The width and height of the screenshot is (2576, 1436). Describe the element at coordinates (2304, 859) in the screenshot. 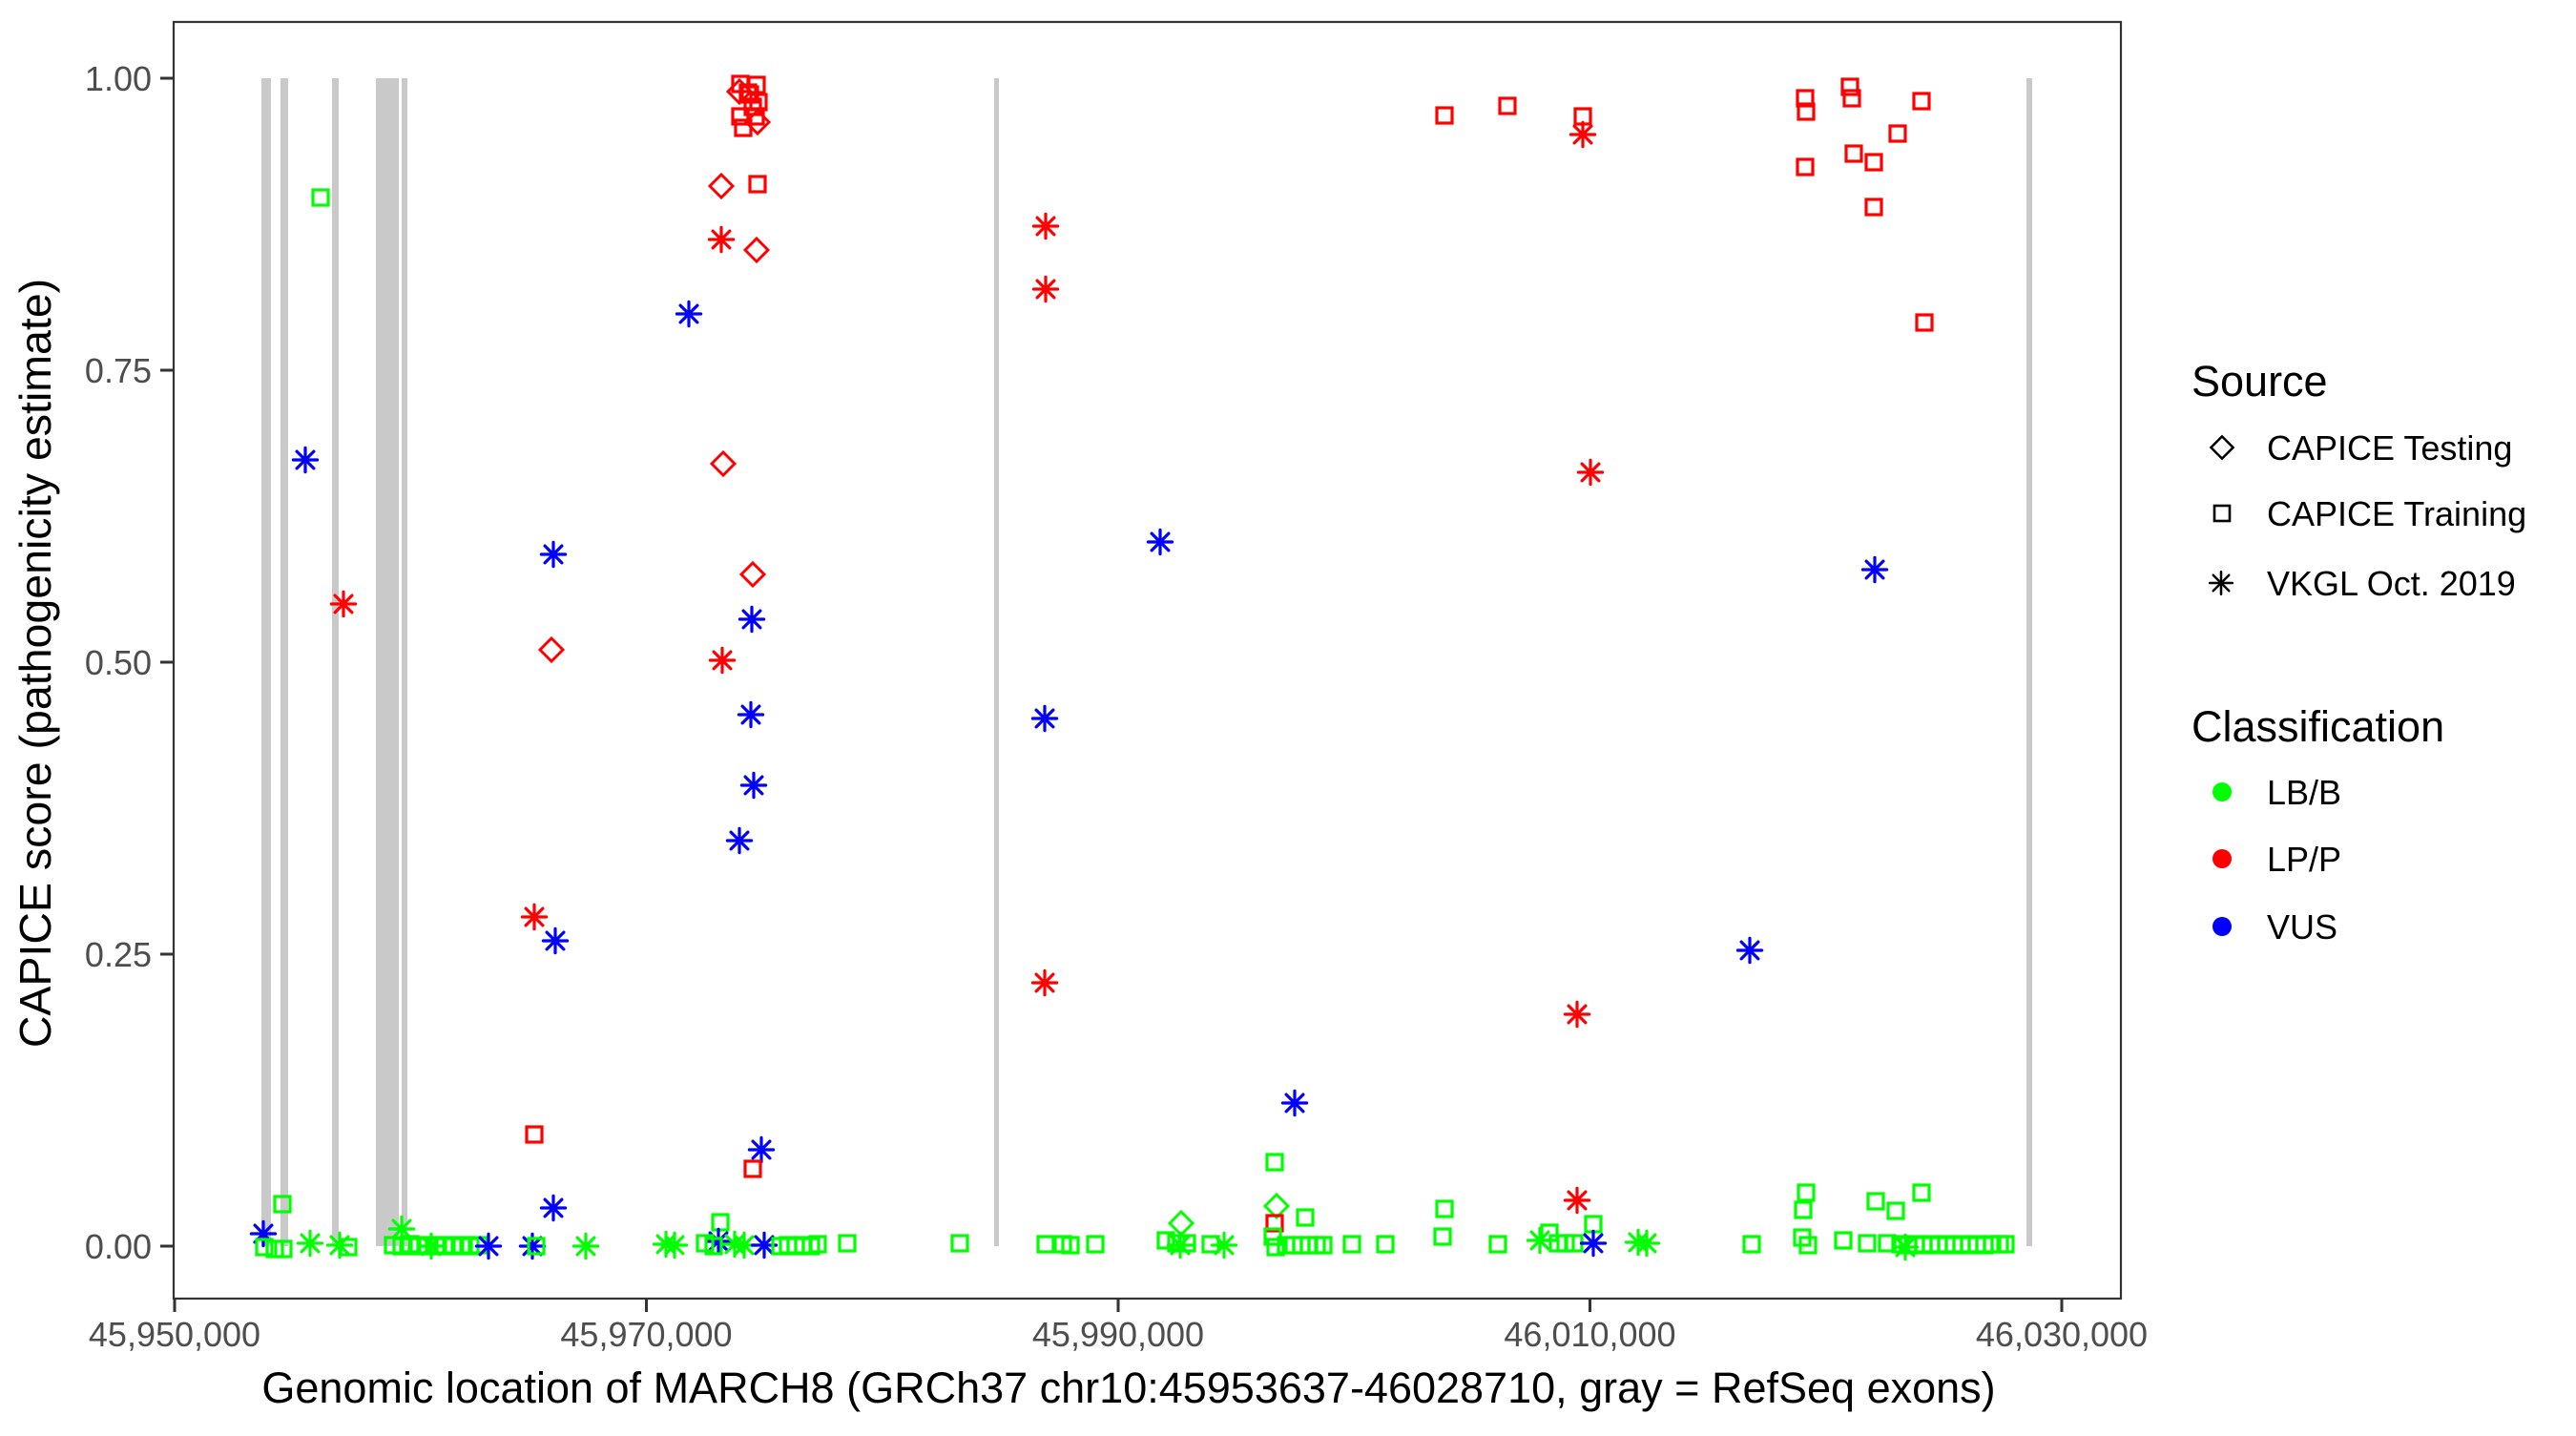

I see `svg-text: LP/P` at that location.